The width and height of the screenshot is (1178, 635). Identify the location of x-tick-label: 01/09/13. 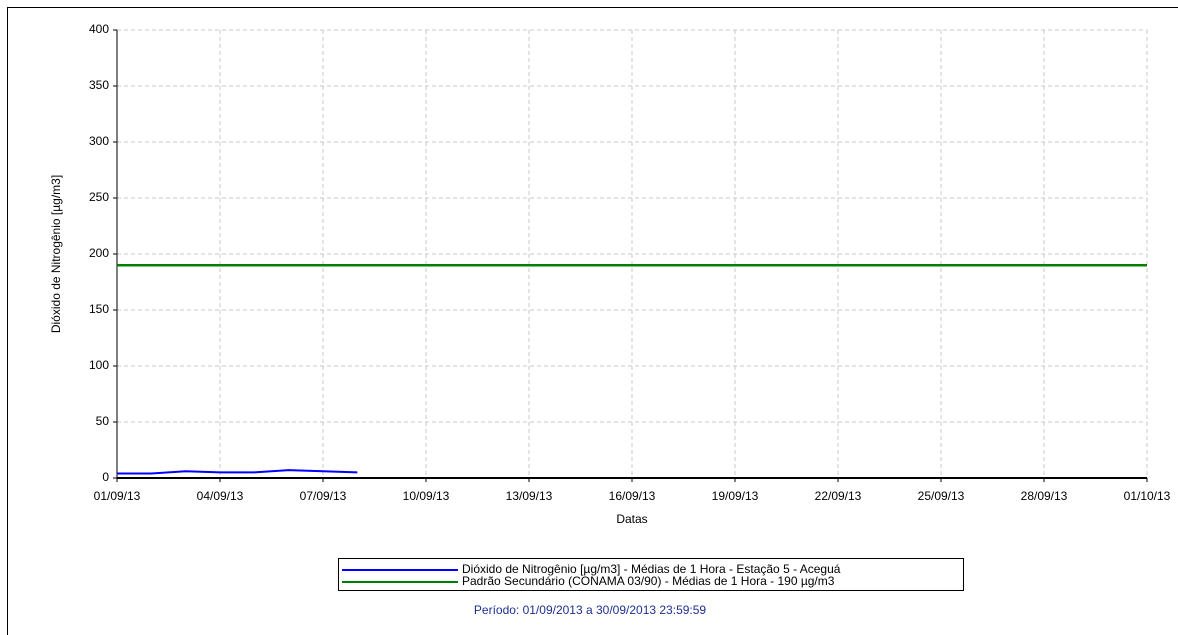
(117, 496).